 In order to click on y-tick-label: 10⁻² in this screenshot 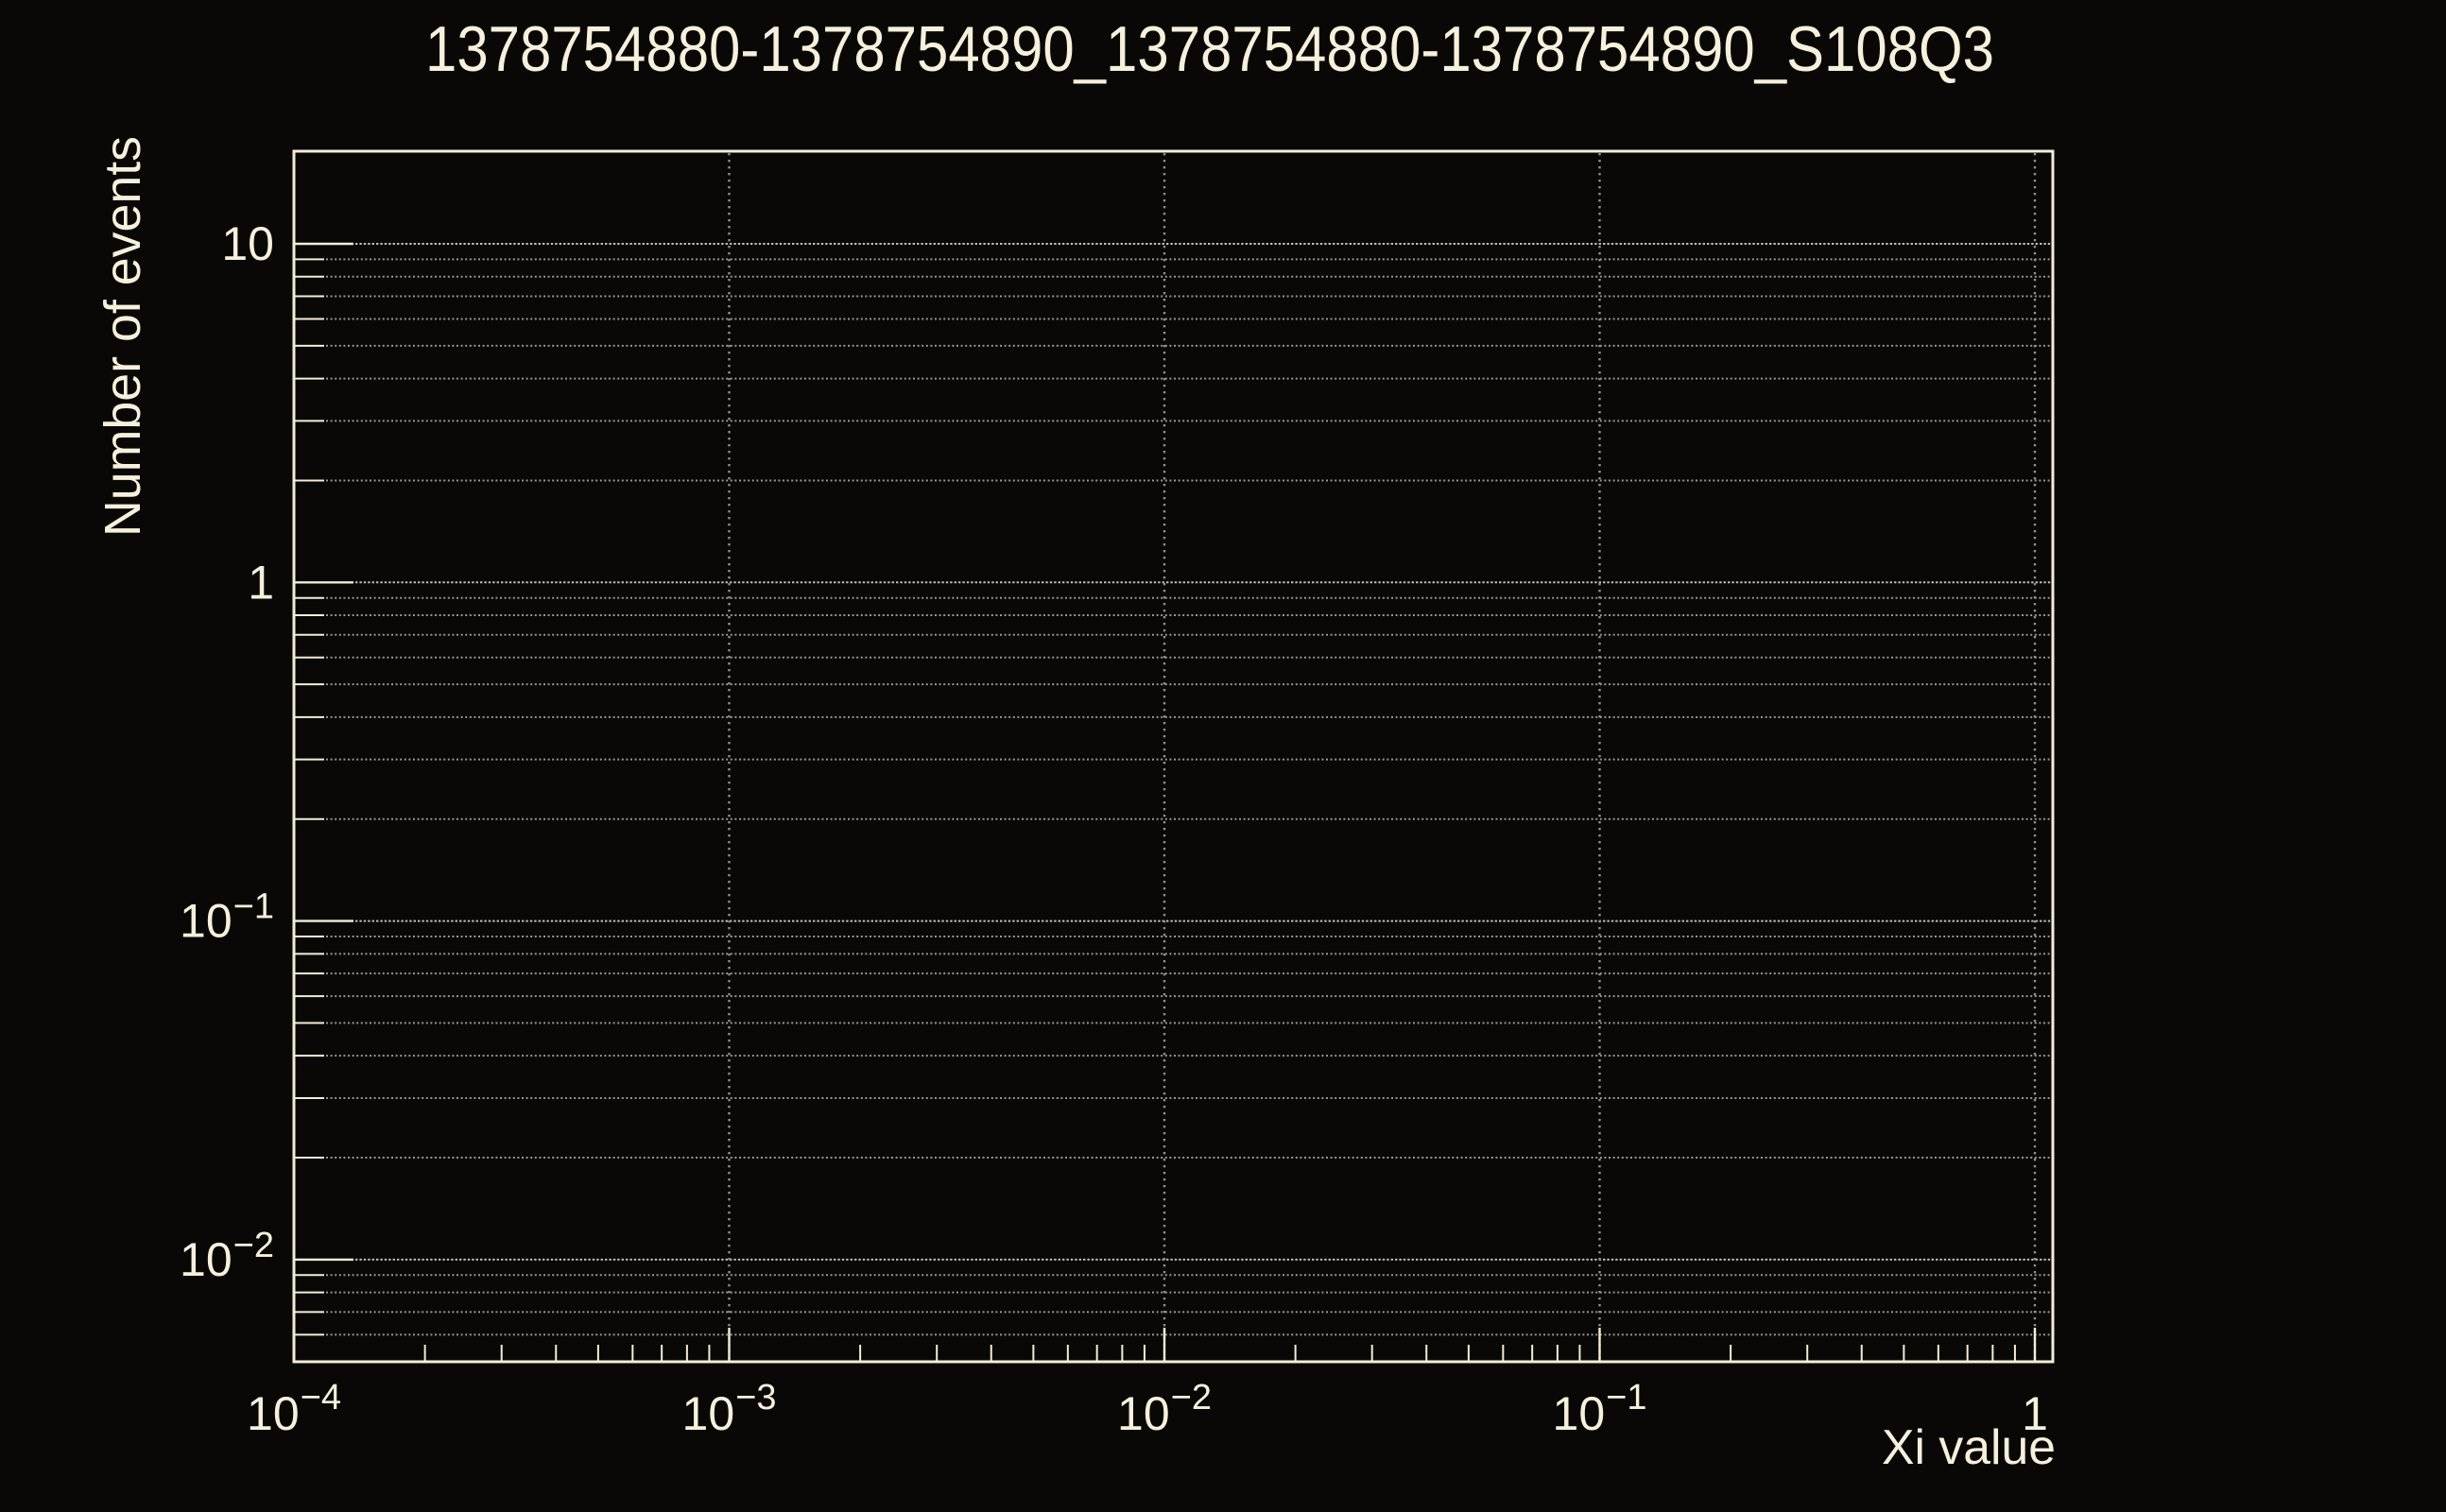, I will do `click(227, 1256)`.